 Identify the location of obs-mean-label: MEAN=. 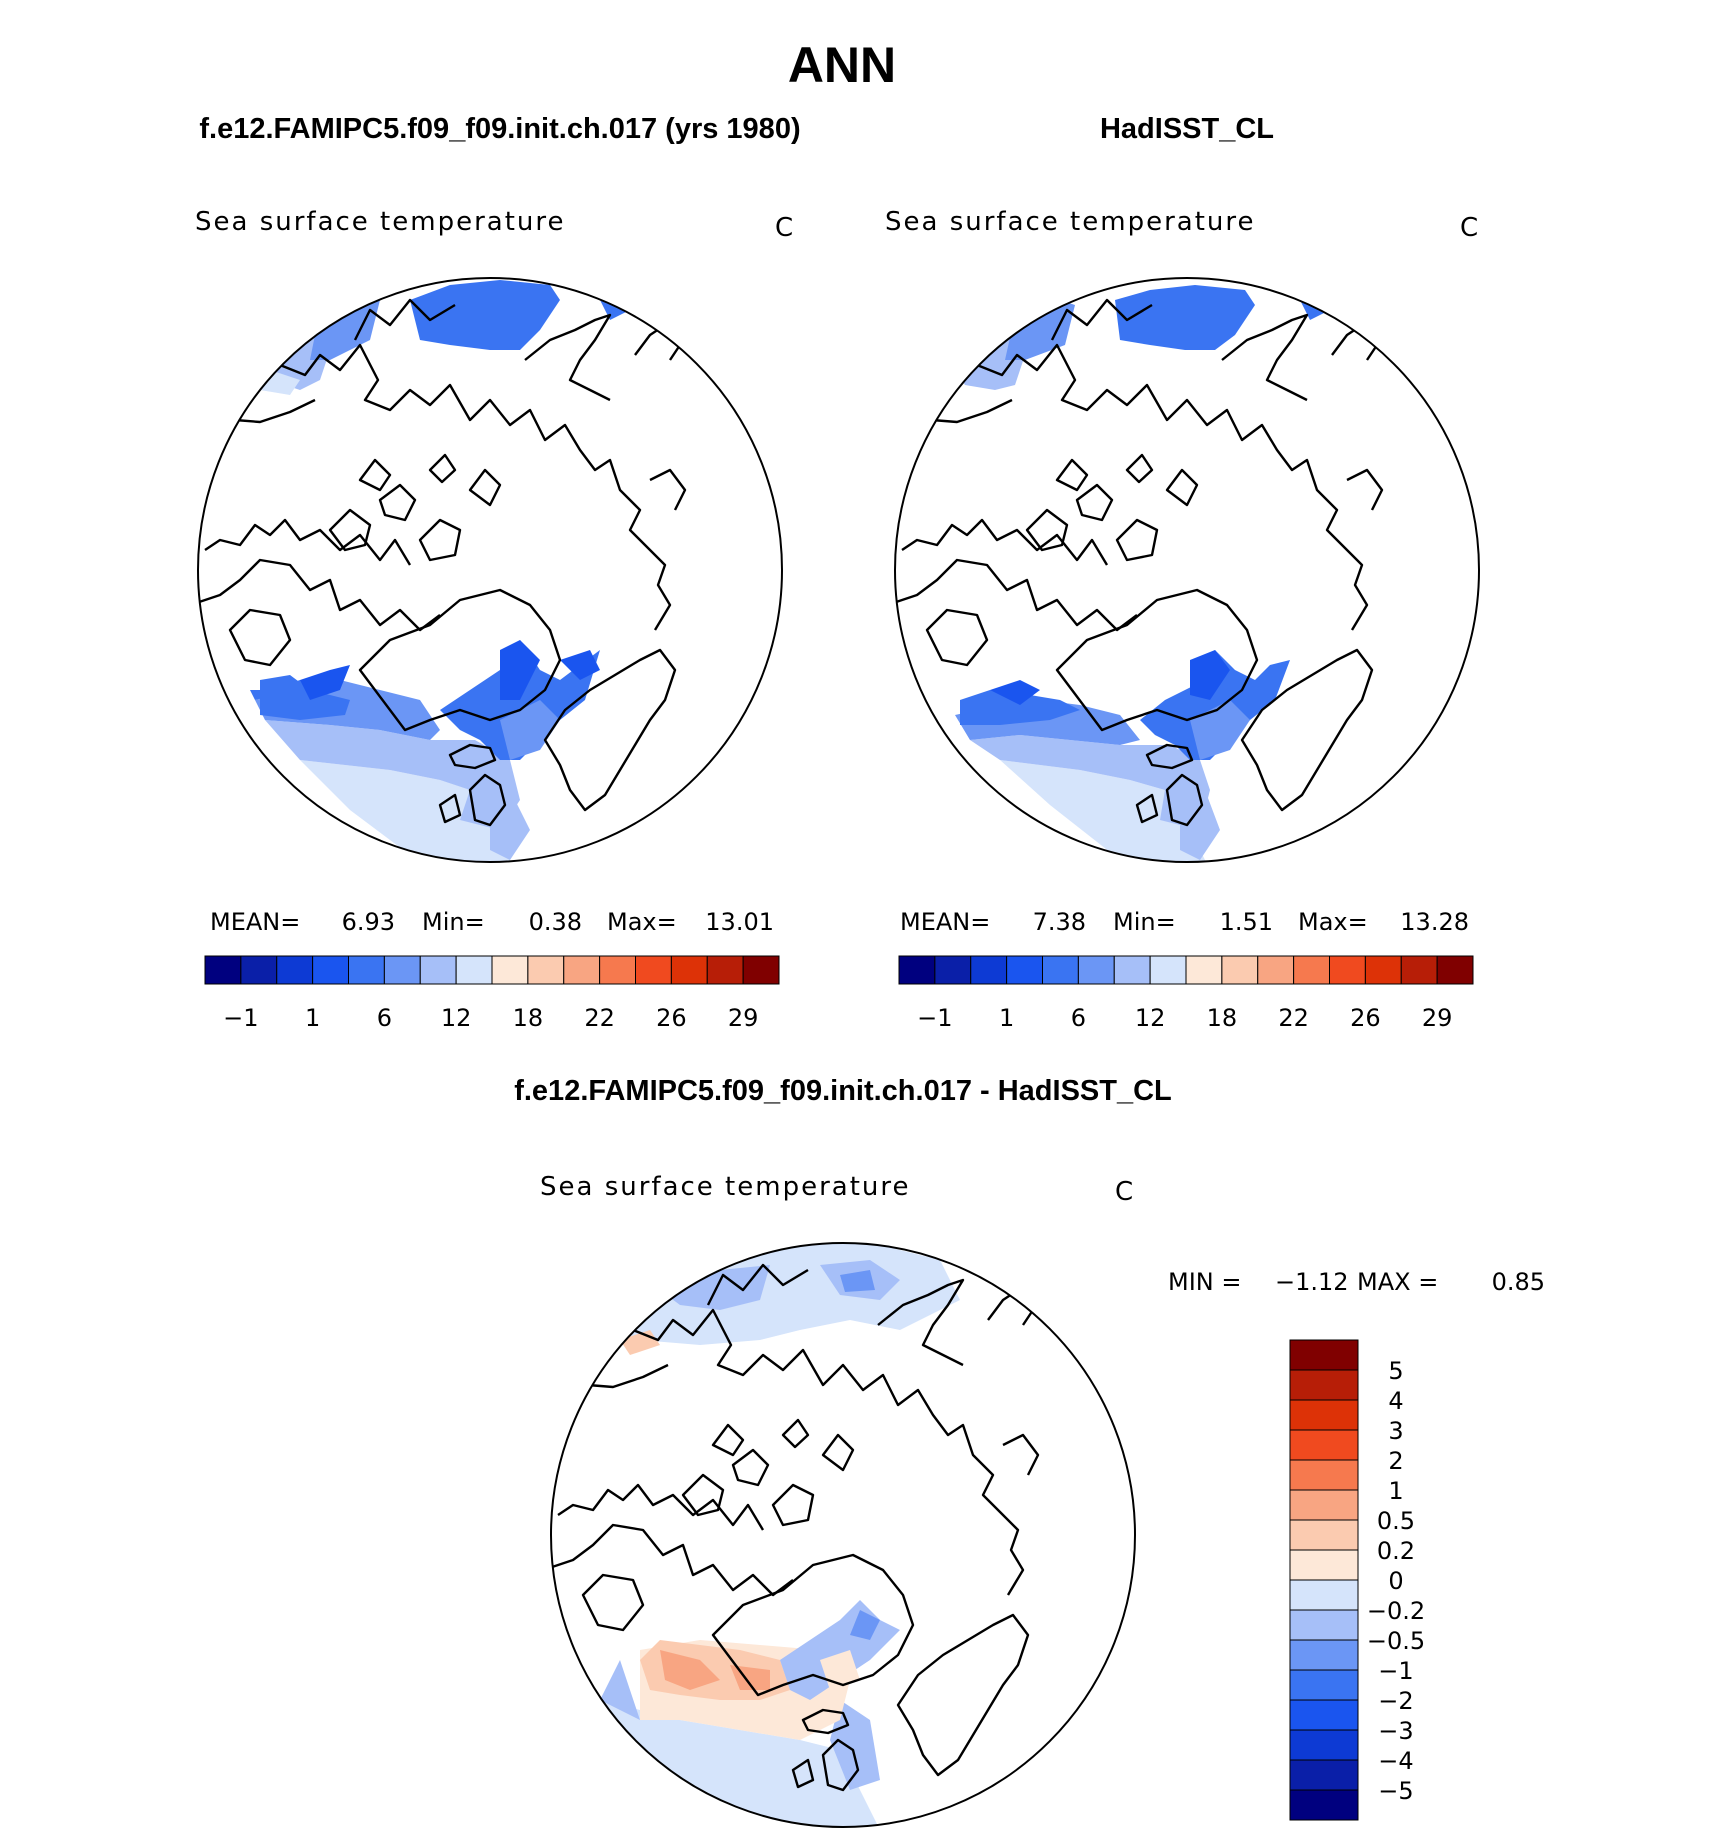
(945, 922).